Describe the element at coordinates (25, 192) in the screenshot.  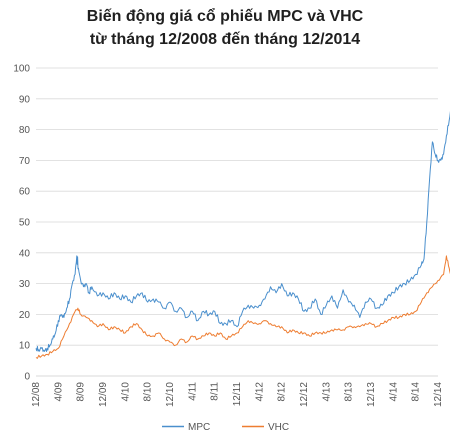
I see `y-tick-label: 60` at that location.